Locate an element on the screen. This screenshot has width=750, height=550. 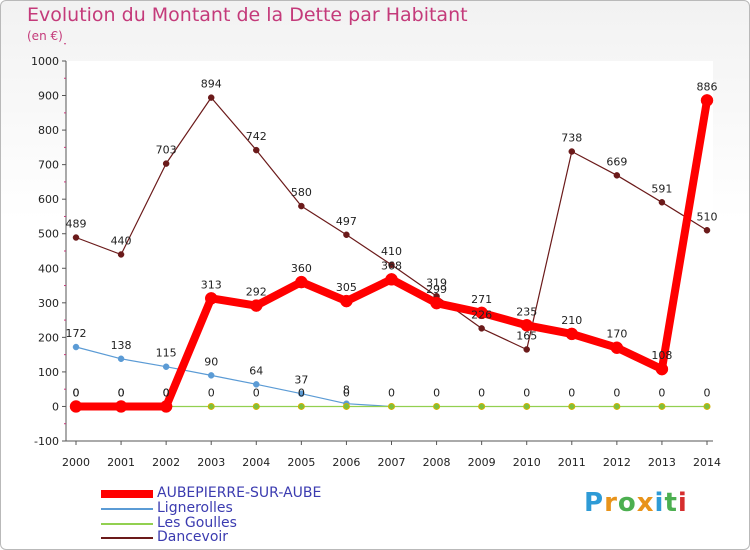
data-label: 489 is located at coordinates (76, 224).